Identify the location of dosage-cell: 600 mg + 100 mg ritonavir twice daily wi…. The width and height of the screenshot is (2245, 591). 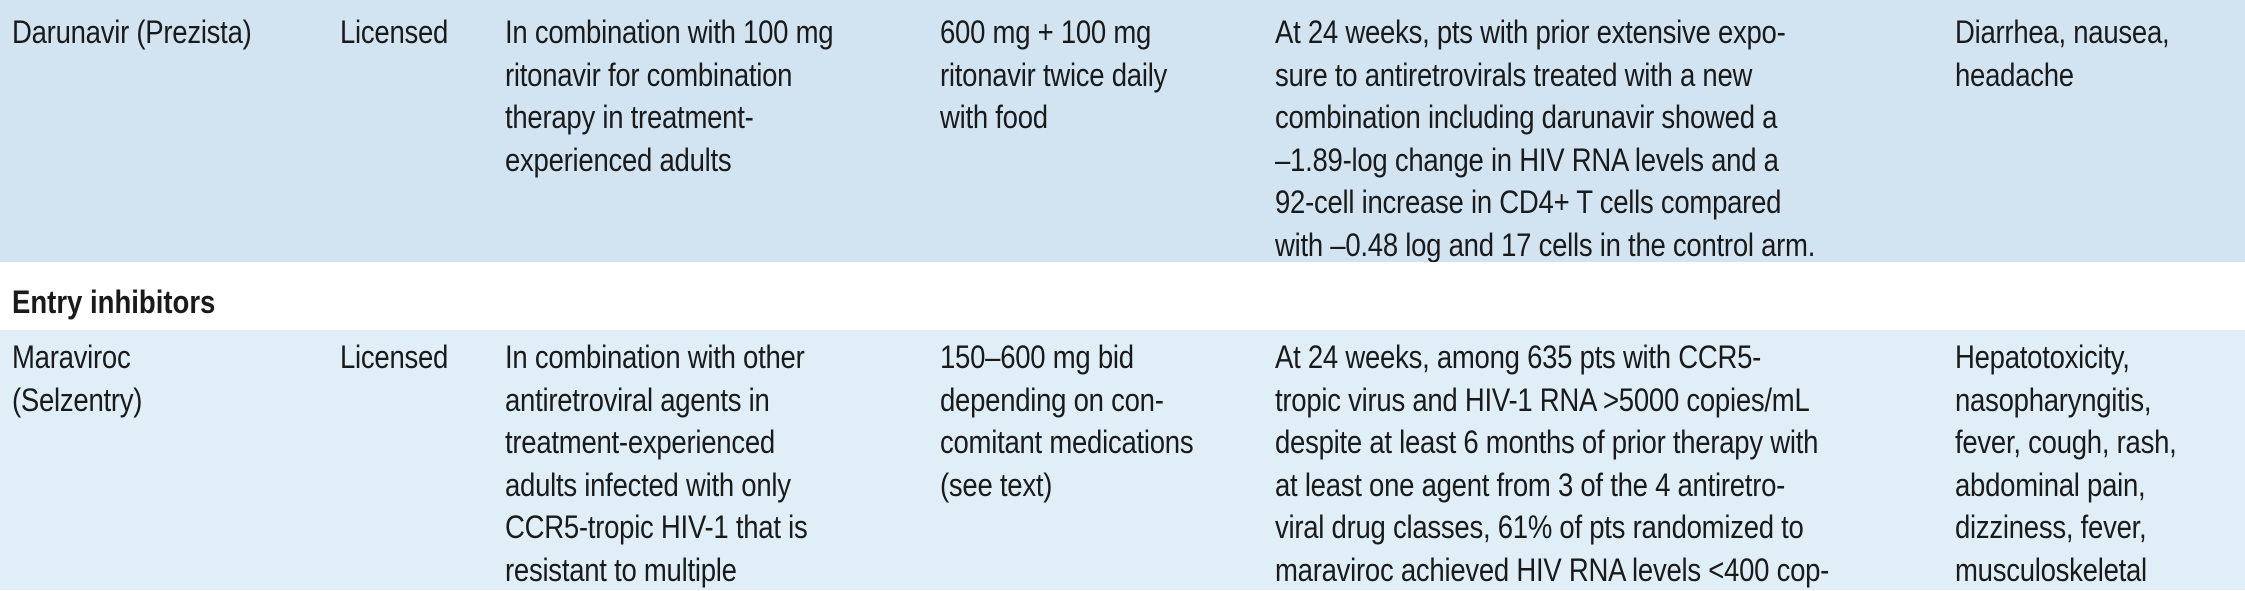
(1054, 74).